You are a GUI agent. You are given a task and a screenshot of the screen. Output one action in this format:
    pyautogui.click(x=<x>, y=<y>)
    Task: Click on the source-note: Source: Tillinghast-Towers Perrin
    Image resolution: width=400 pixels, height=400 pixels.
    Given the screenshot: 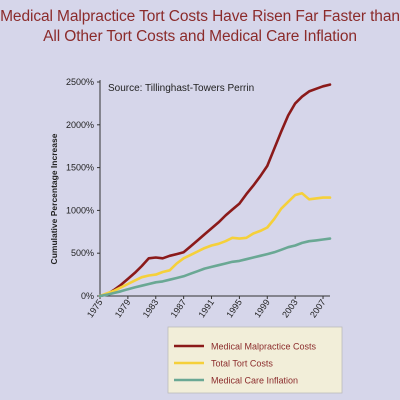 What is the action you would take?
    pyautogui.click(x=181, y=88)
    